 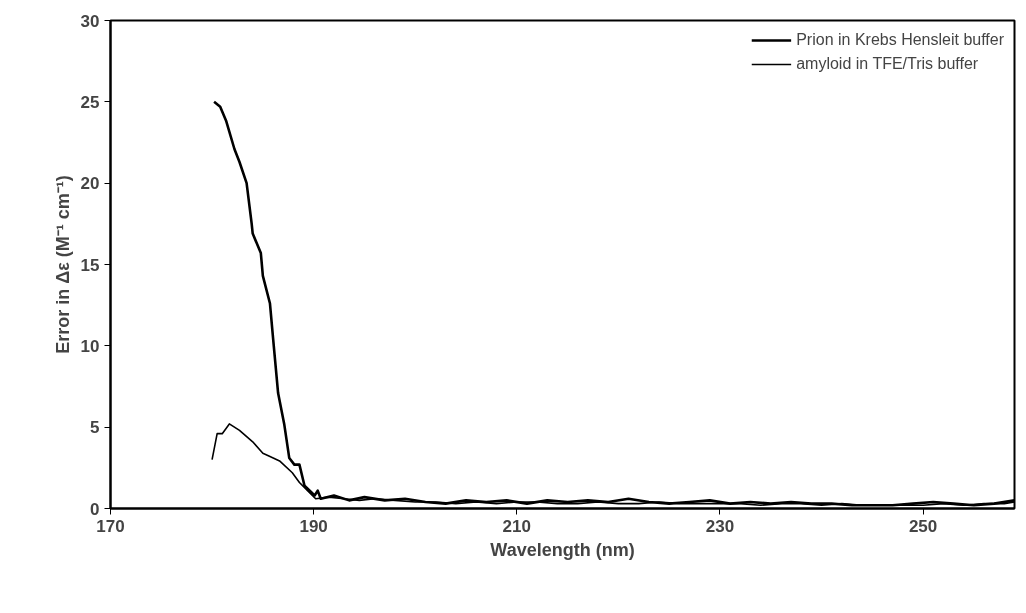 I want to click on y-tick-label: 30, so click(x=90, y=21).